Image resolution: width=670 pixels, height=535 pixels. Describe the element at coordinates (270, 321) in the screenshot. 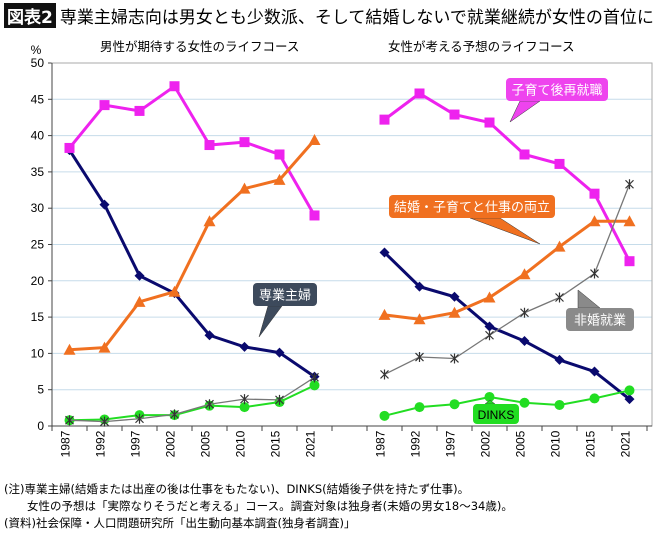

I see `callout-housewife-pointer` at that location.